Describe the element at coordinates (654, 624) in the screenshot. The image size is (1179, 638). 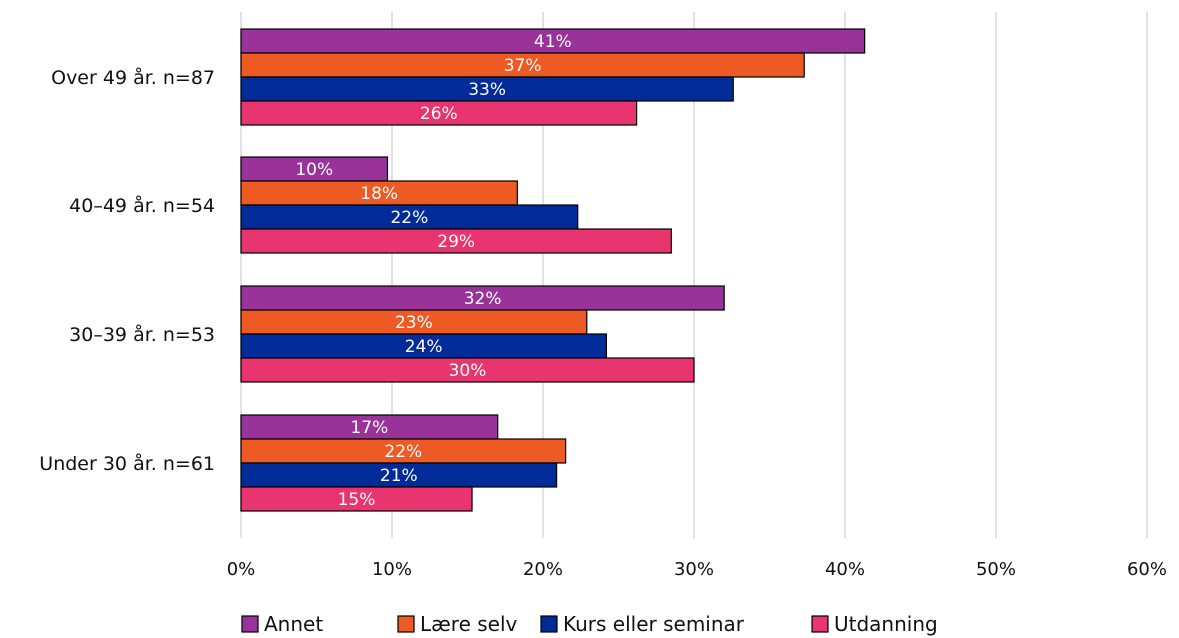
I see `legend-label: Kurs eller seminar` at that location.